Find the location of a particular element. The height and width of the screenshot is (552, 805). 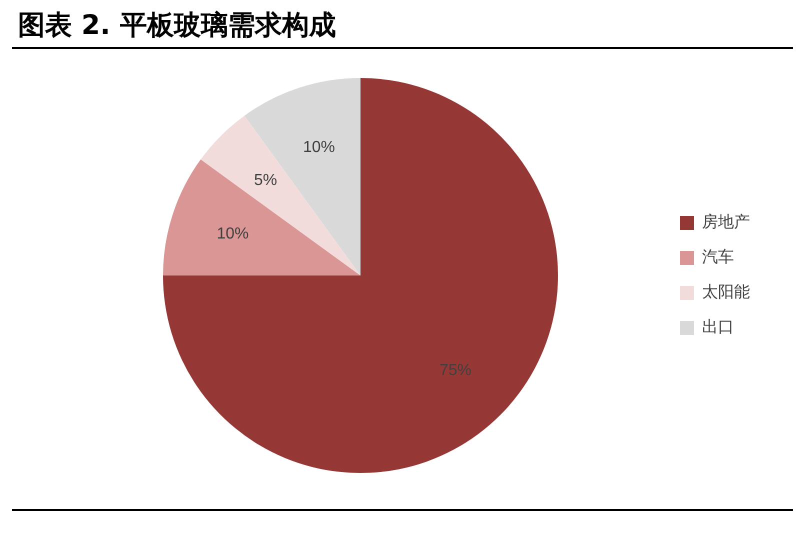

legend-label: 汽车 is located at coordinates (718, 256).